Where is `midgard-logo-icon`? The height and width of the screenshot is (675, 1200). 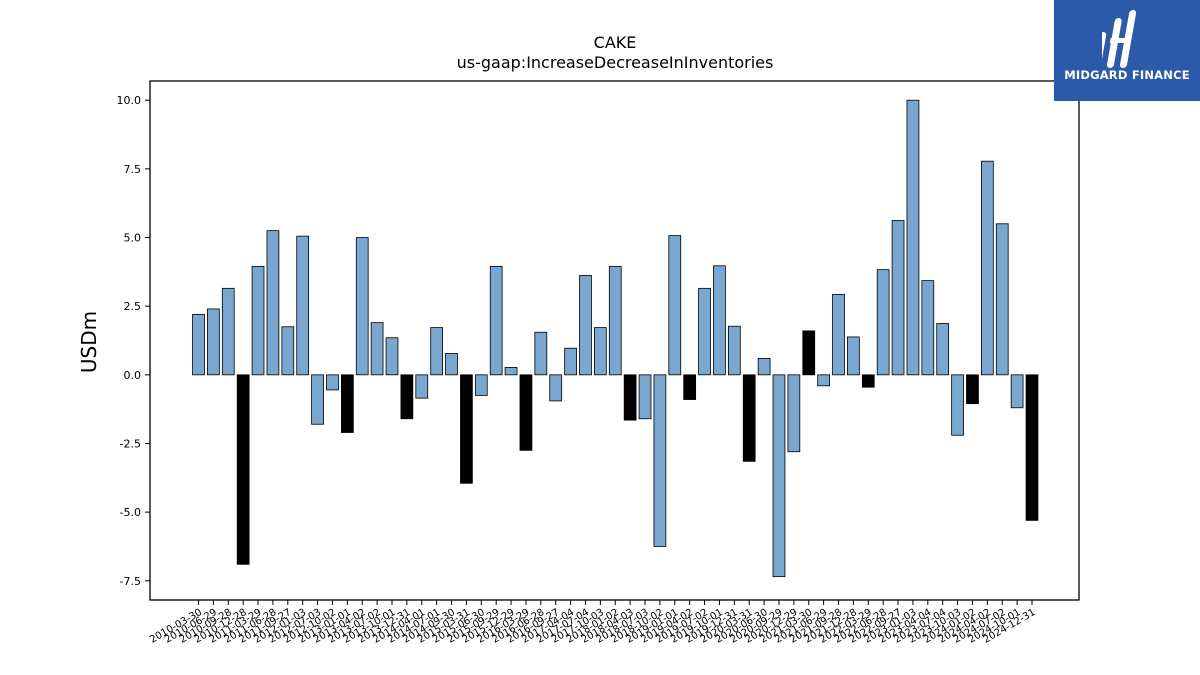 midgard-logo-icon is located at coordinates (1119, 39).